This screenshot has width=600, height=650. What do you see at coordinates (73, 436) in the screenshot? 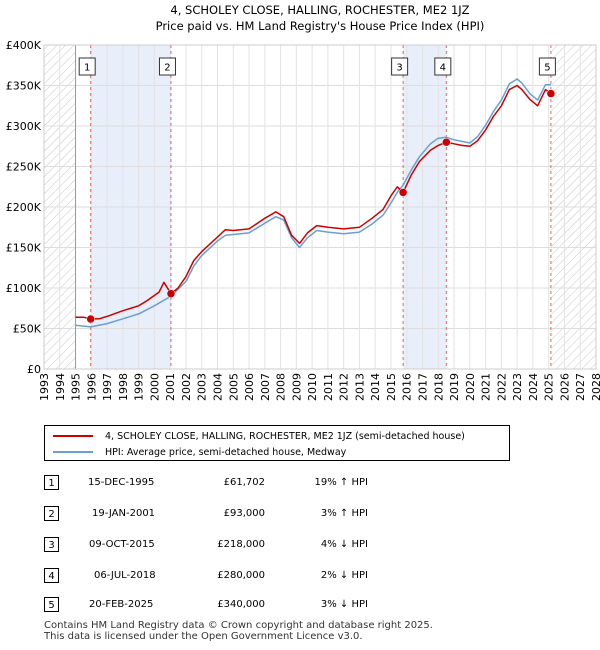
I see `legend-swatch-property` at bounding box center [73, 436].